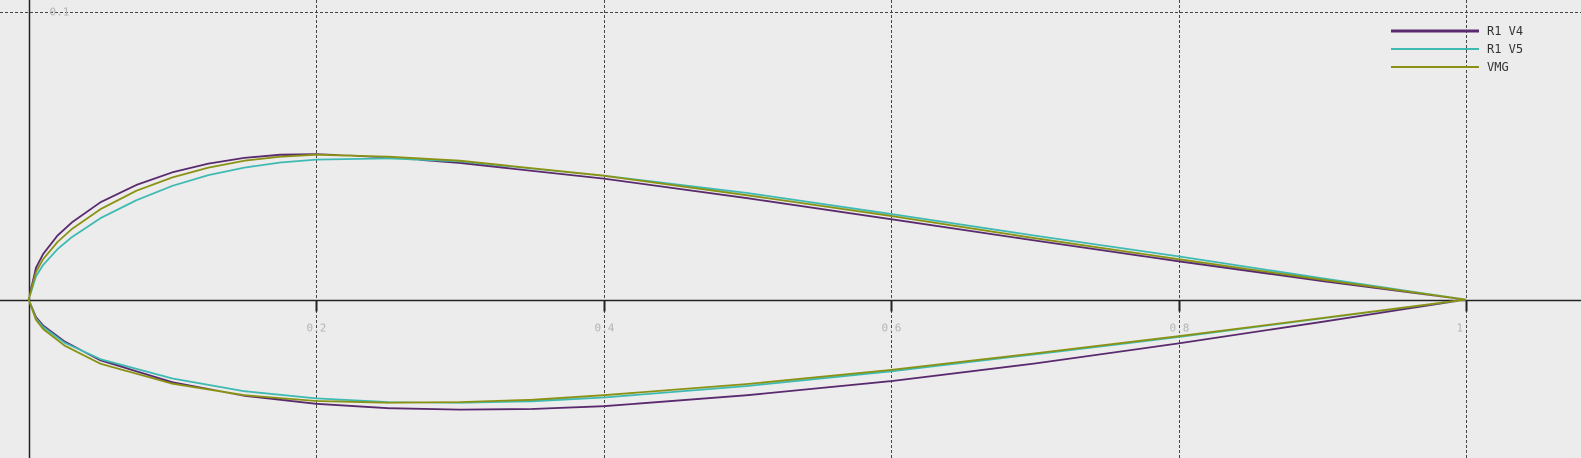 Image resolution: width=1581 pixels, height=458 pixels. I want to click on legend-label-vmg: VMG, so click(1498, 67).